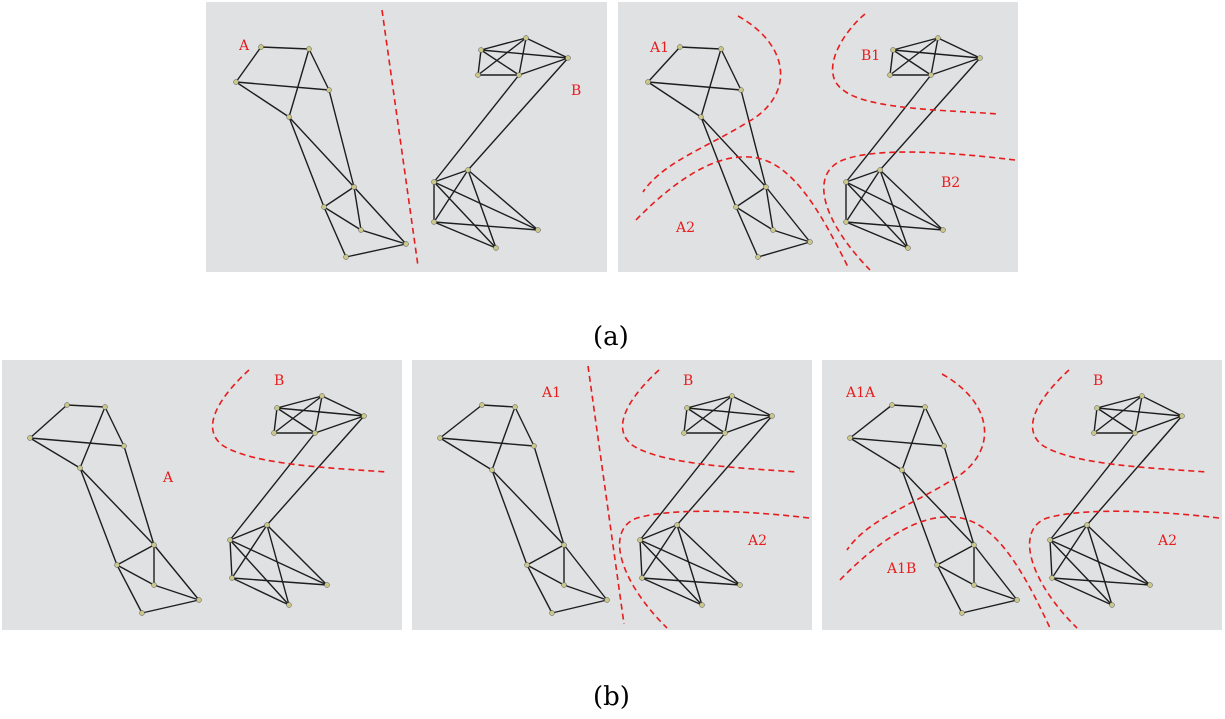 Image resolution: width=1225 pixels, height=719 pixels. I want to click on panel-a1: A B, so click(406, 137).